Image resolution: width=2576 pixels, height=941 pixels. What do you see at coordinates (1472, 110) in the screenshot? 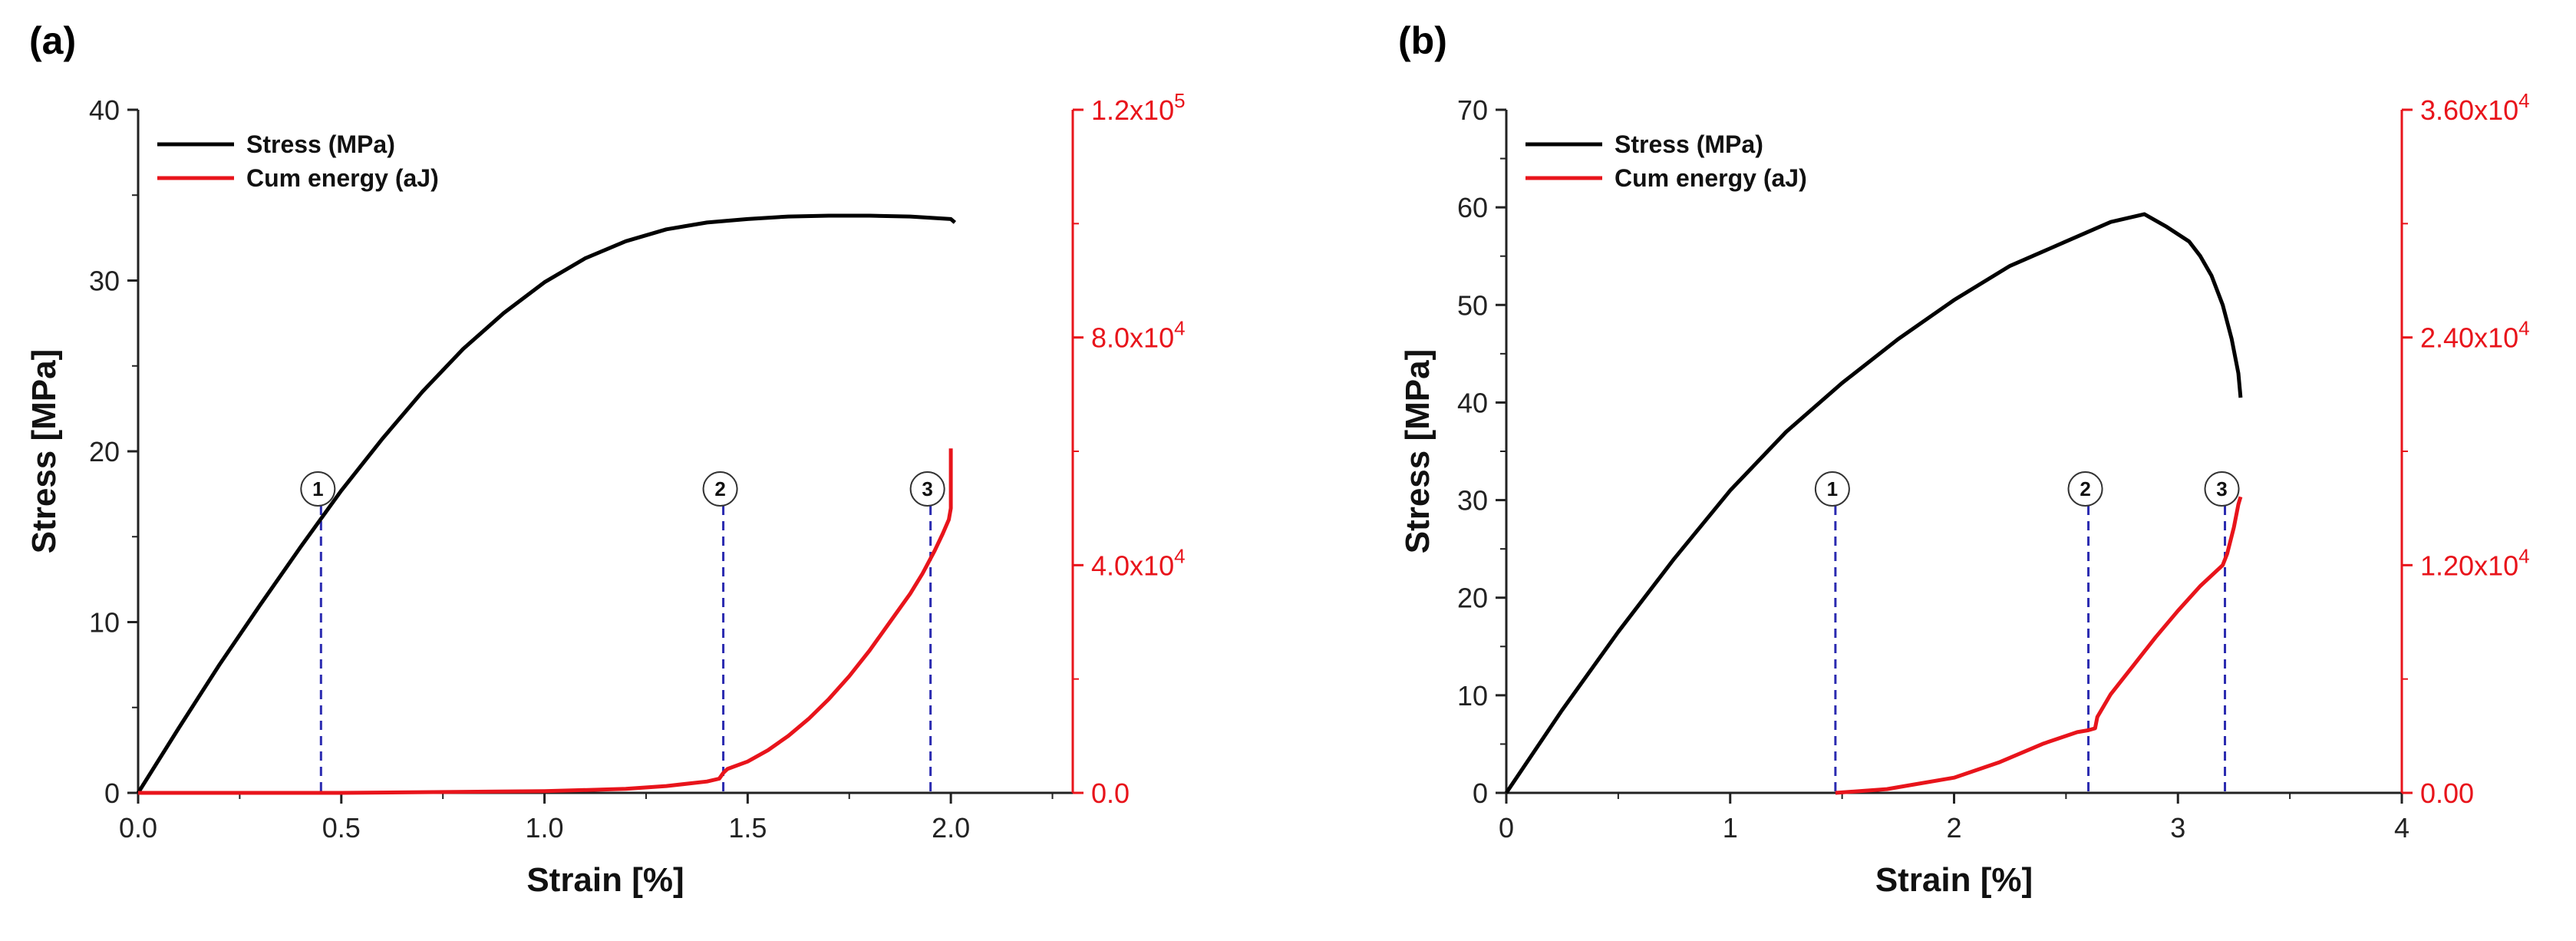
I see `y-tick-label: 70` at bounding box center [1472, 110].